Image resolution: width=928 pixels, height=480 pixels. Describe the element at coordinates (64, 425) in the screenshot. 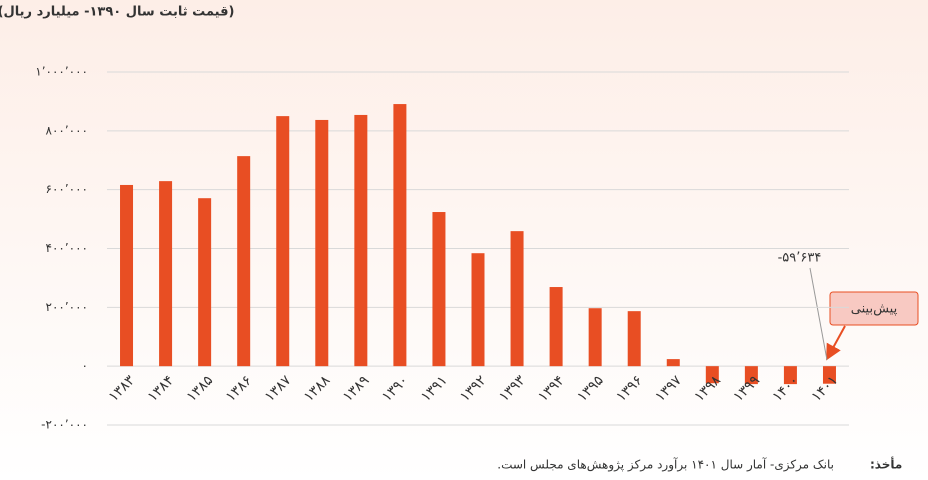

I see `y-tick-label: -۲۰۰’۰۰۰` at that location.